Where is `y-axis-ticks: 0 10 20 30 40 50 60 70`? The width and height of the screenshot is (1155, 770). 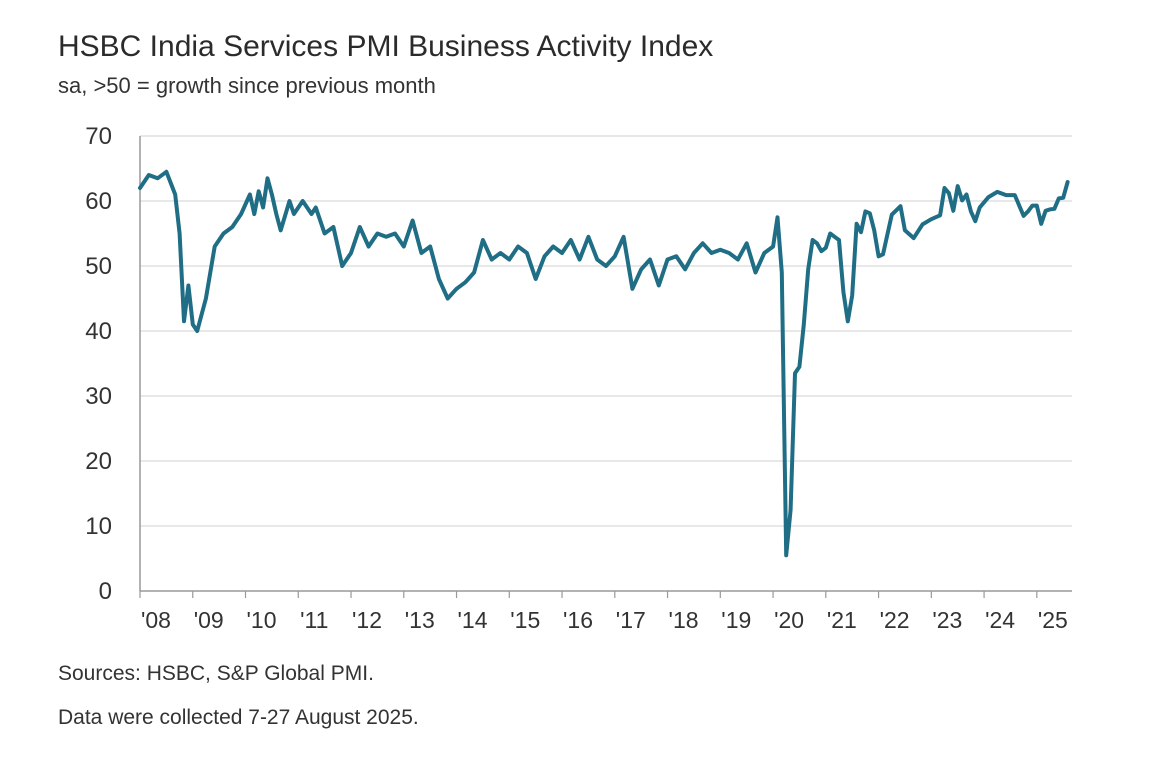 y-axis-ticks: 0 10 20 30 40 50 60 70 is located at coordinates (98, 364).